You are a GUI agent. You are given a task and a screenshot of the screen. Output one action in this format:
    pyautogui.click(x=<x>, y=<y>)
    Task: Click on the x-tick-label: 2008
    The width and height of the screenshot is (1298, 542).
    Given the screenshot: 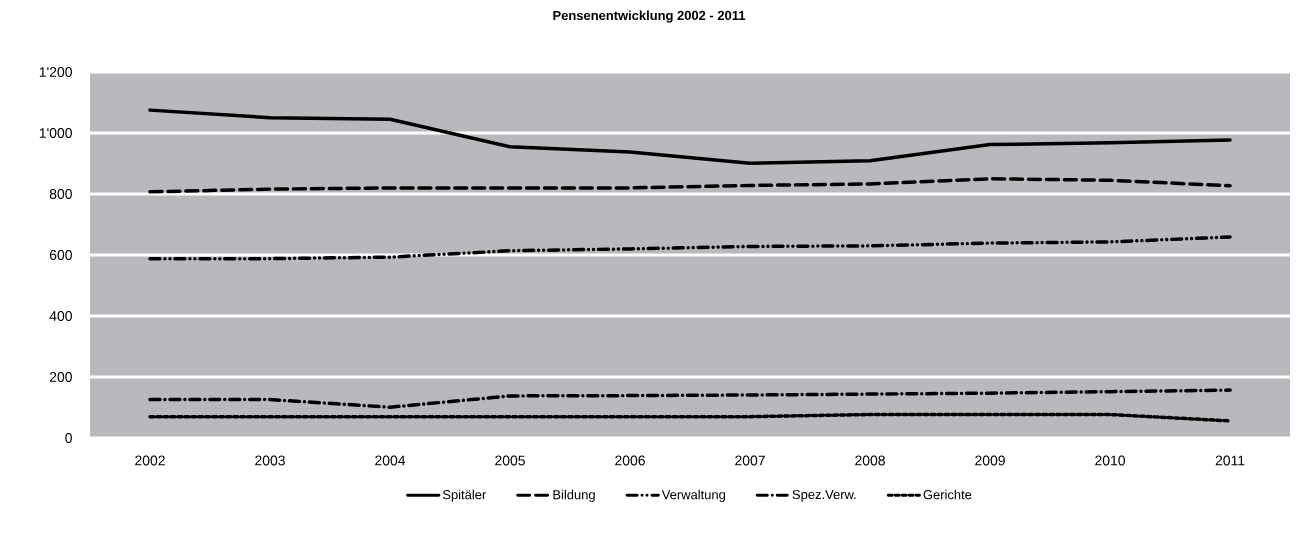 What is the action you would take?
    pyautogui.click(x=870, y=460)
    